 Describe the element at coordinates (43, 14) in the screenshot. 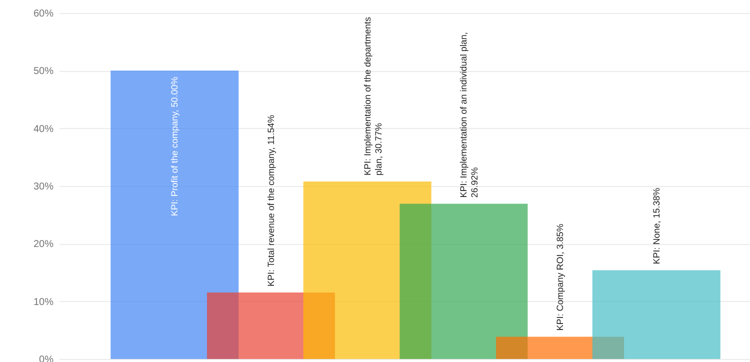

I see `y-tick-label: 60%` at that location.